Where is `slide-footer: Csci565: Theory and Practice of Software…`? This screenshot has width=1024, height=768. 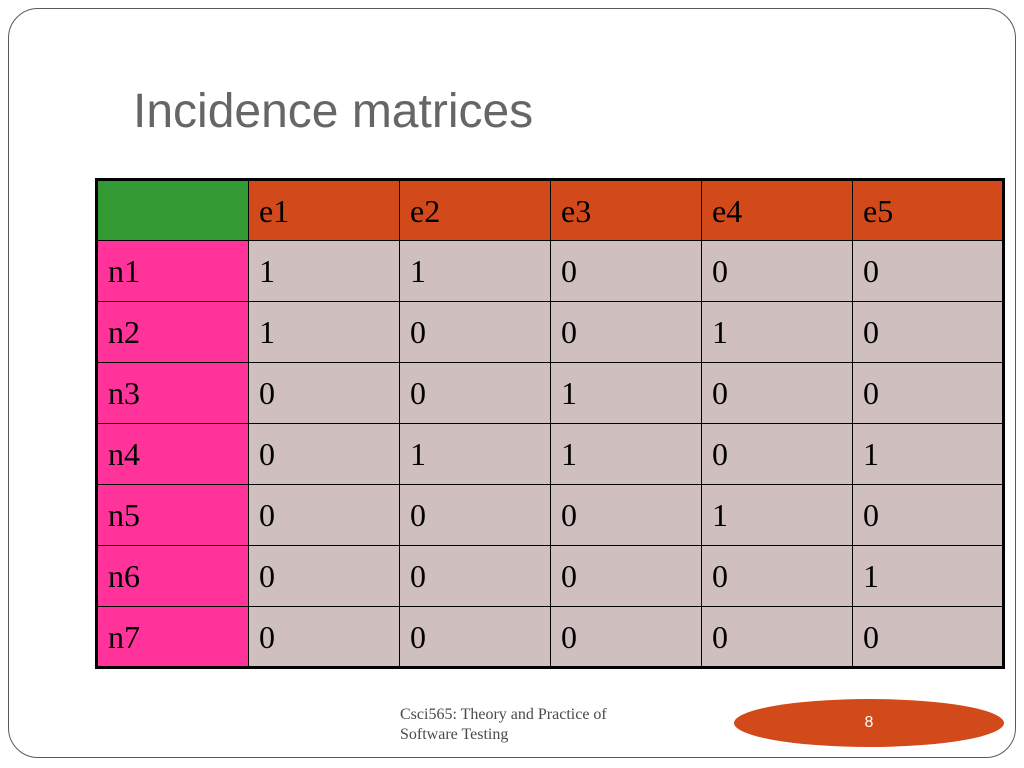
slide-footer: Csci565: Theory and Practice of Software… is located at coordinates (550, 725).